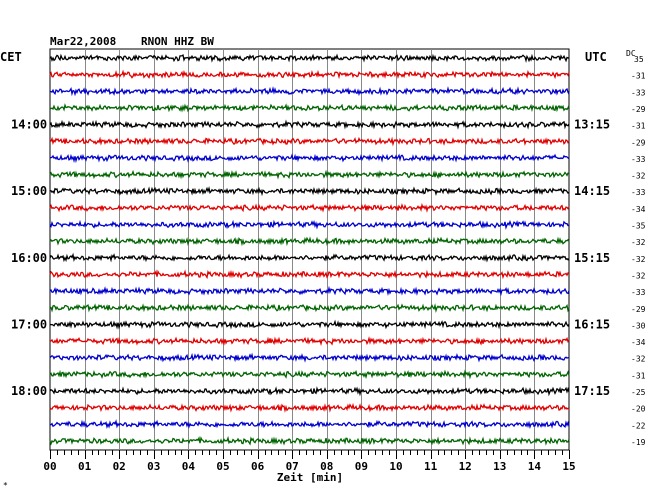  I want to click on x-tick-label: 12, so click(465, 466).